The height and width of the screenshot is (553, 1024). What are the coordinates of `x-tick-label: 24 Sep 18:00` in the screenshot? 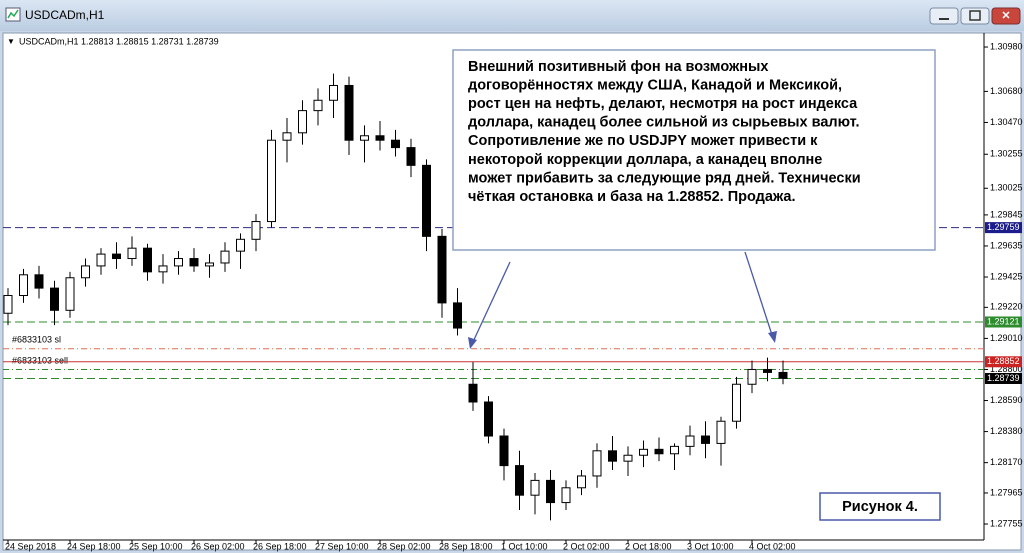 It's located at (94, 546).